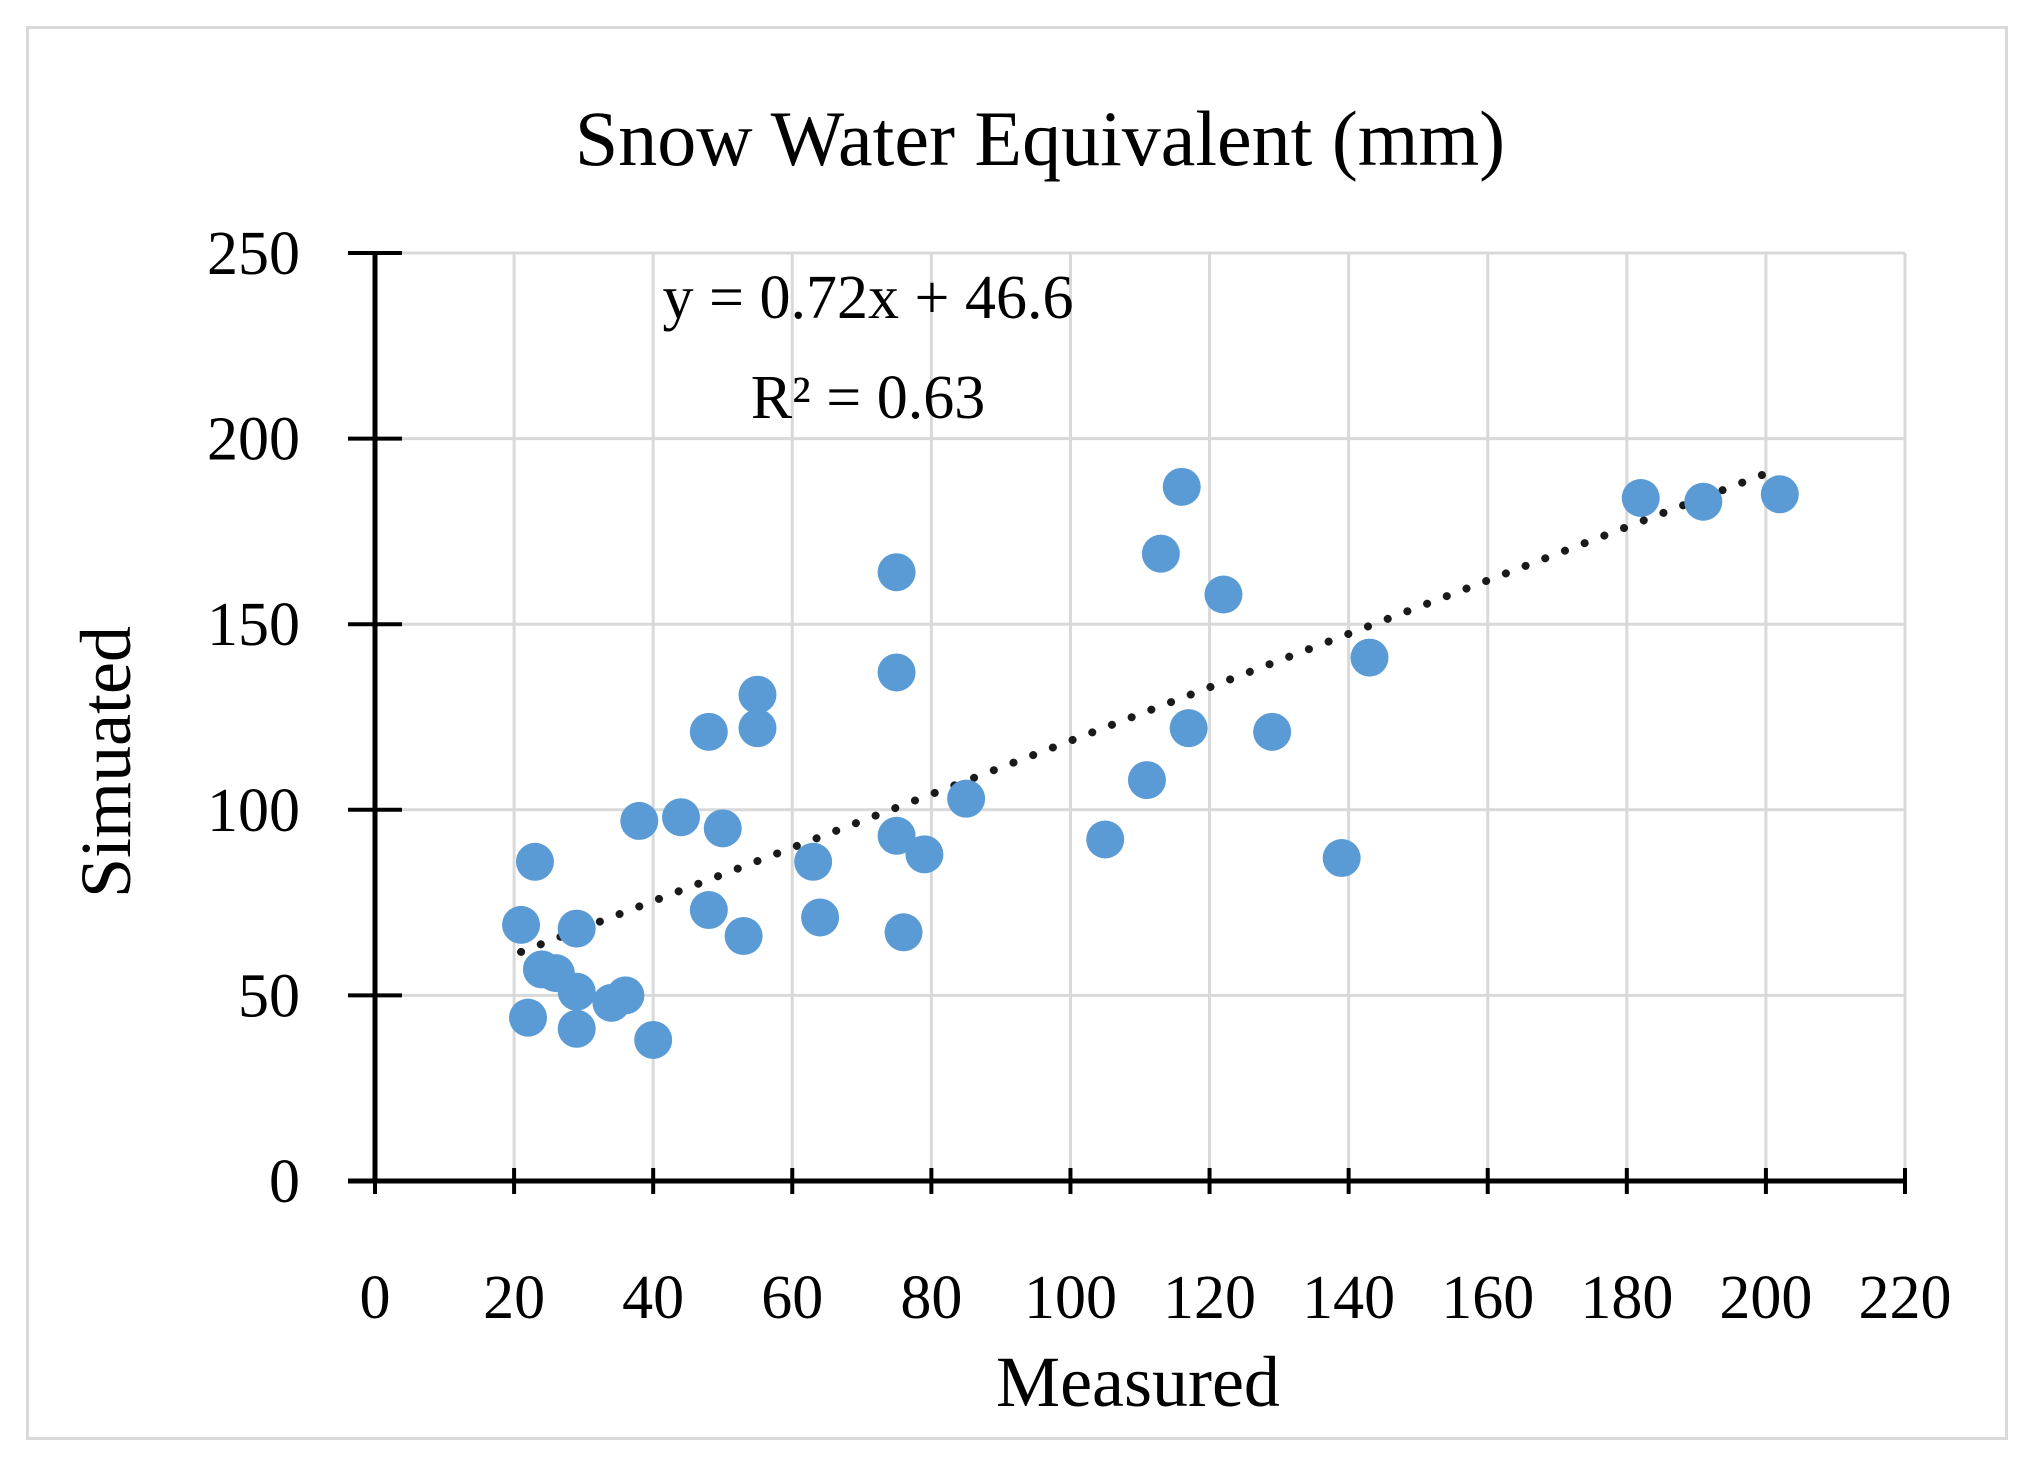 This screenshot has width=2036, height=1466. Describe the element at coordinates (253, 254) in the screenshot. I see `y-tick-label: 250` at that location.